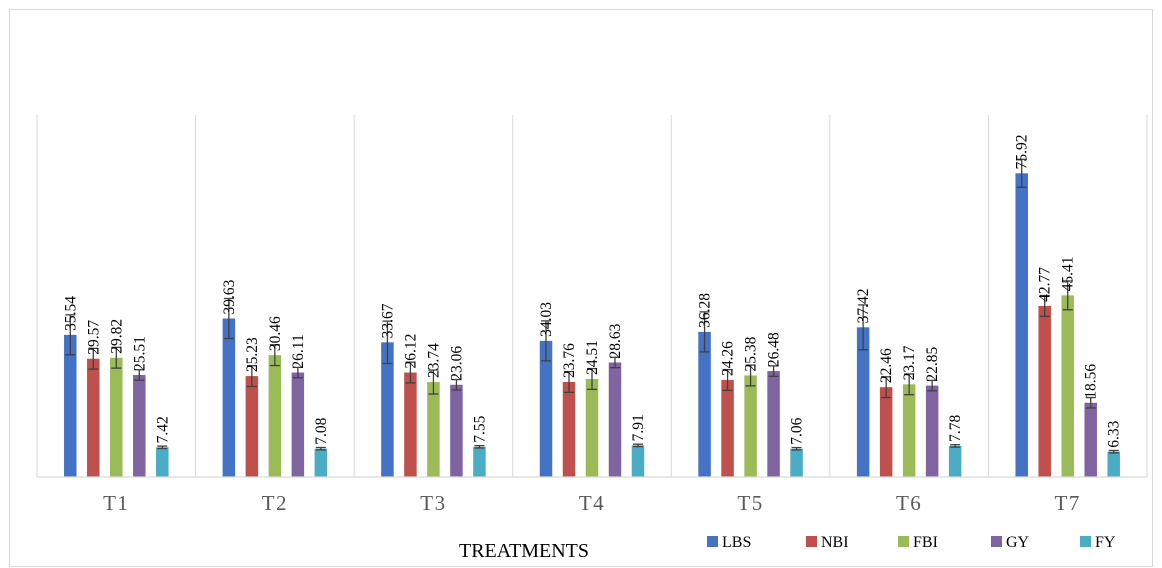 This screenshot has height=568, width=1162. I want to click on bar-nbi-t1, so click(93, 417).